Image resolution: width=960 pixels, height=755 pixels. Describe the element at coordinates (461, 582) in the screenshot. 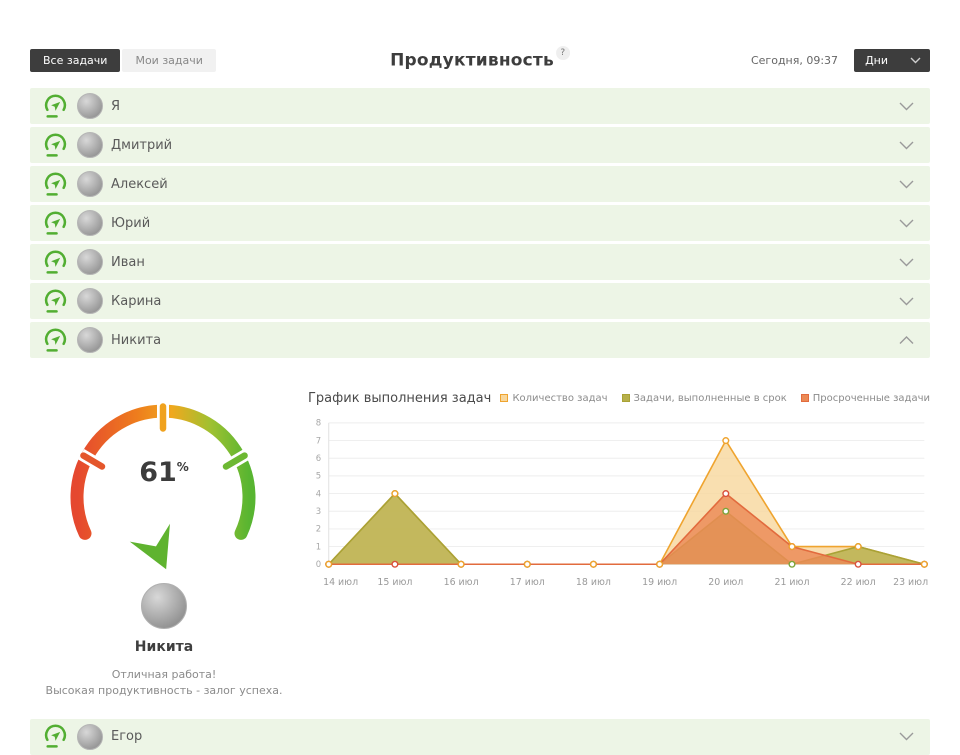

I see `svg-text: 16 июл` at that location.